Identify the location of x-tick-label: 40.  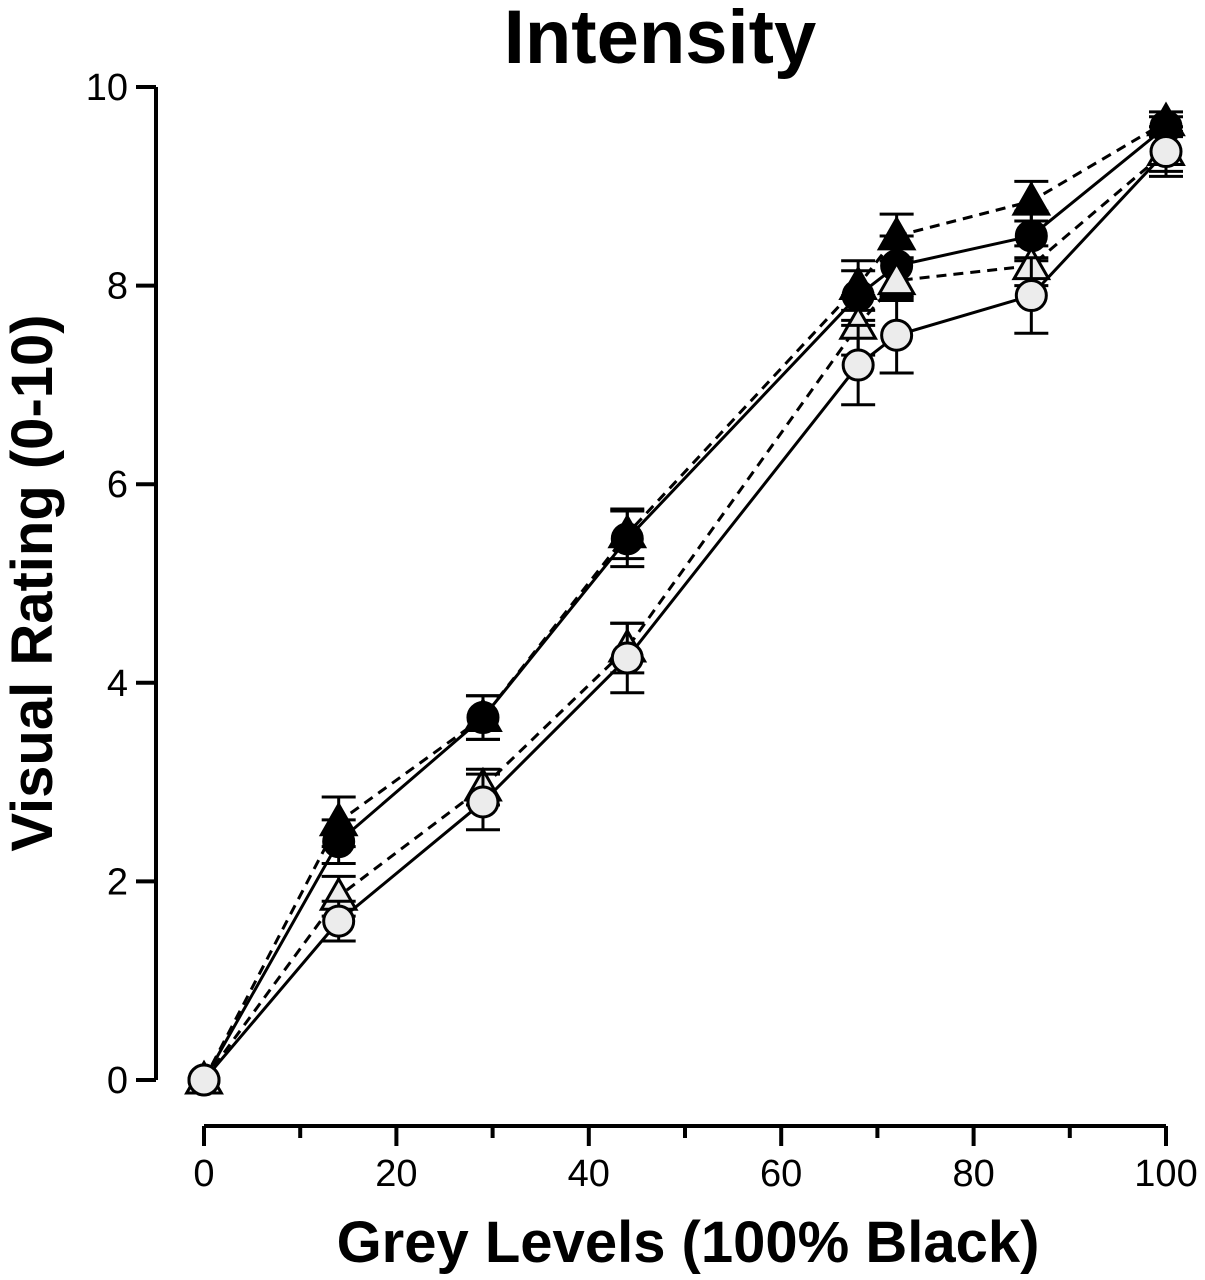
(589, 1174).